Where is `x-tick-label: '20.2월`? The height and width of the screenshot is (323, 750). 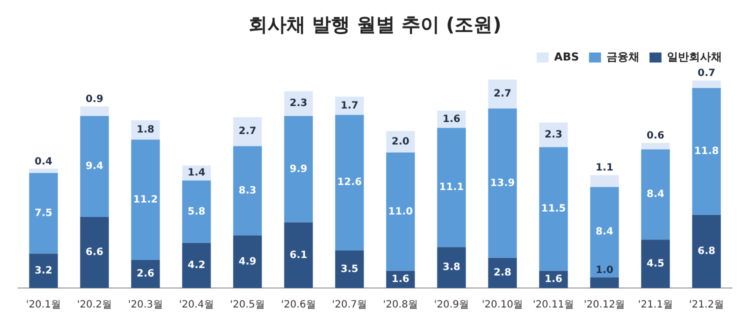
x-tick-label: '20.2월 is located at coordinates (94, 305).